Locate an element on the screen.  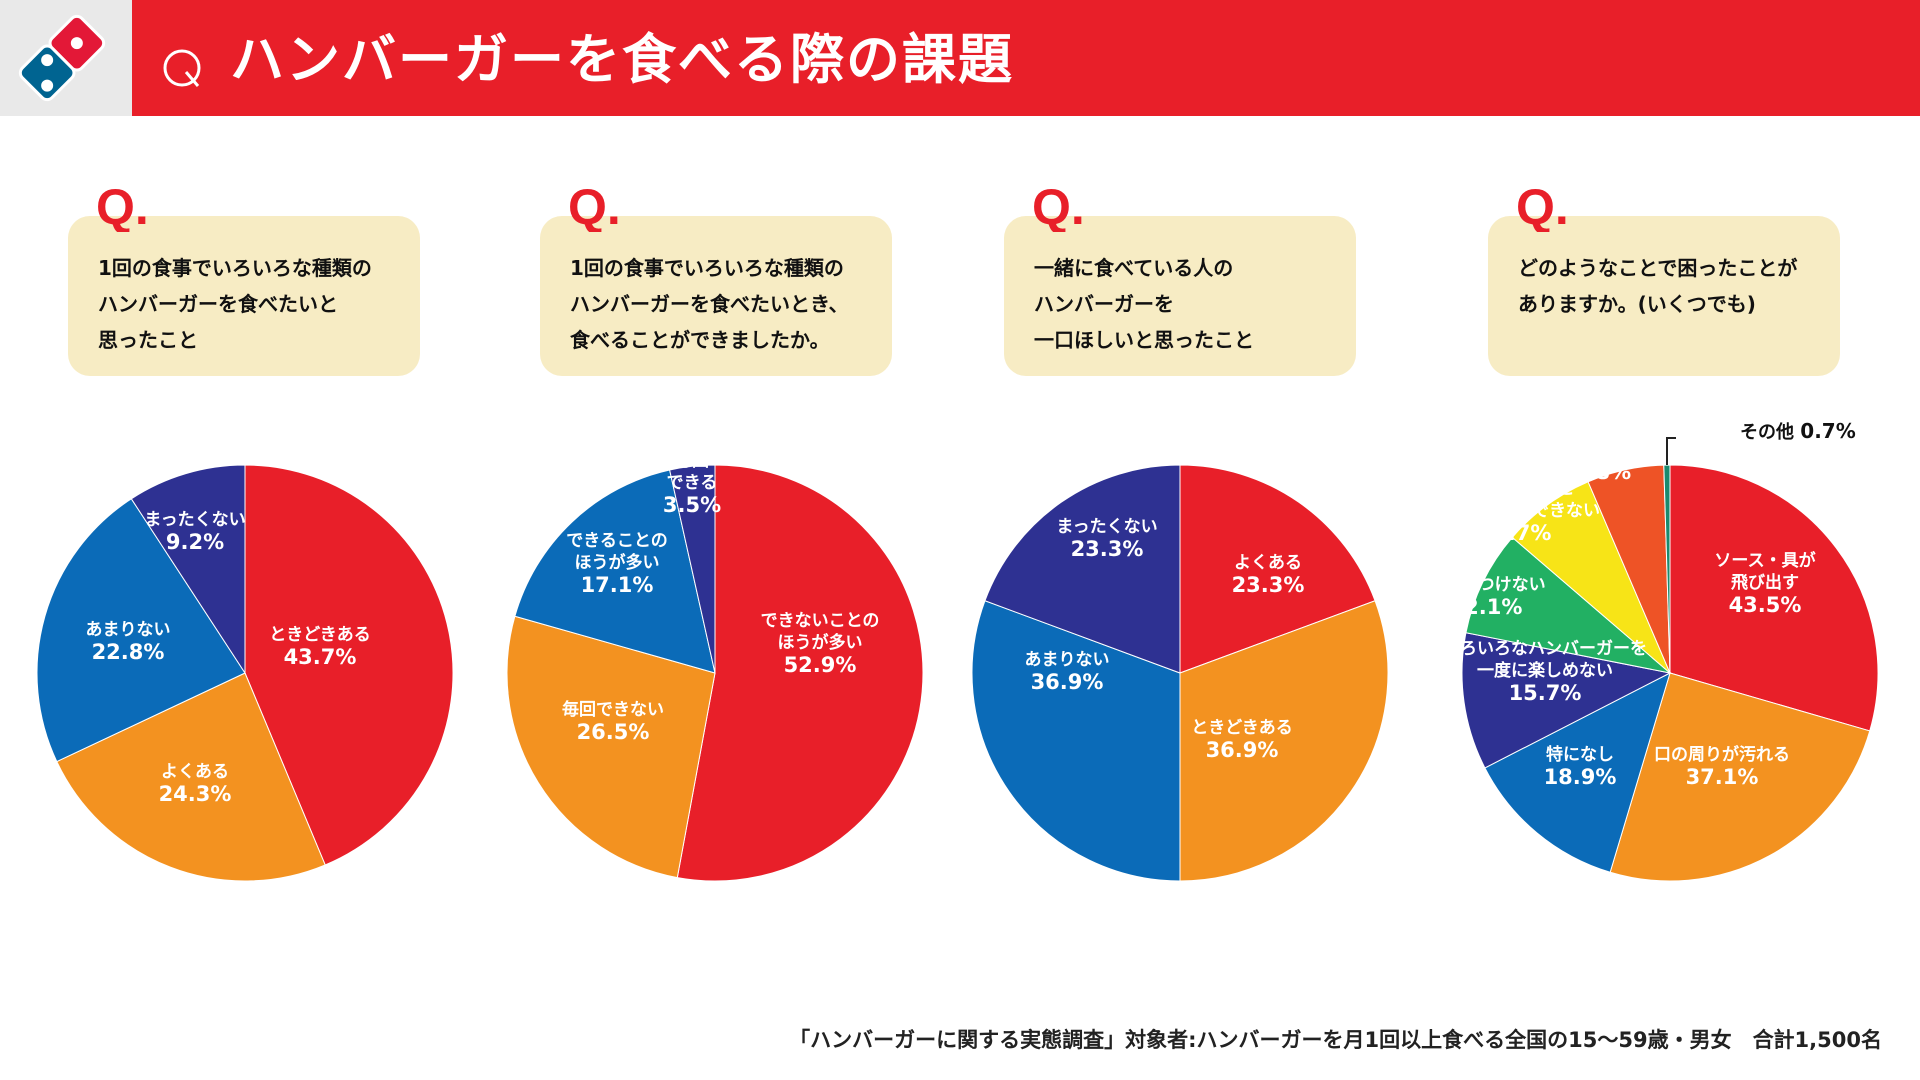
pie-label-category: あまりない is located at coordinates (128, 630).